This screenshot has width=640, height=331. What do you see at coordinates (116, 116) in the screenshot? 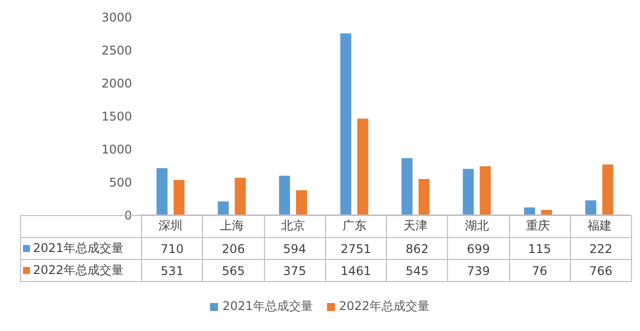
I see `y-tick-label: 1500` at bounding box center [116, 116].